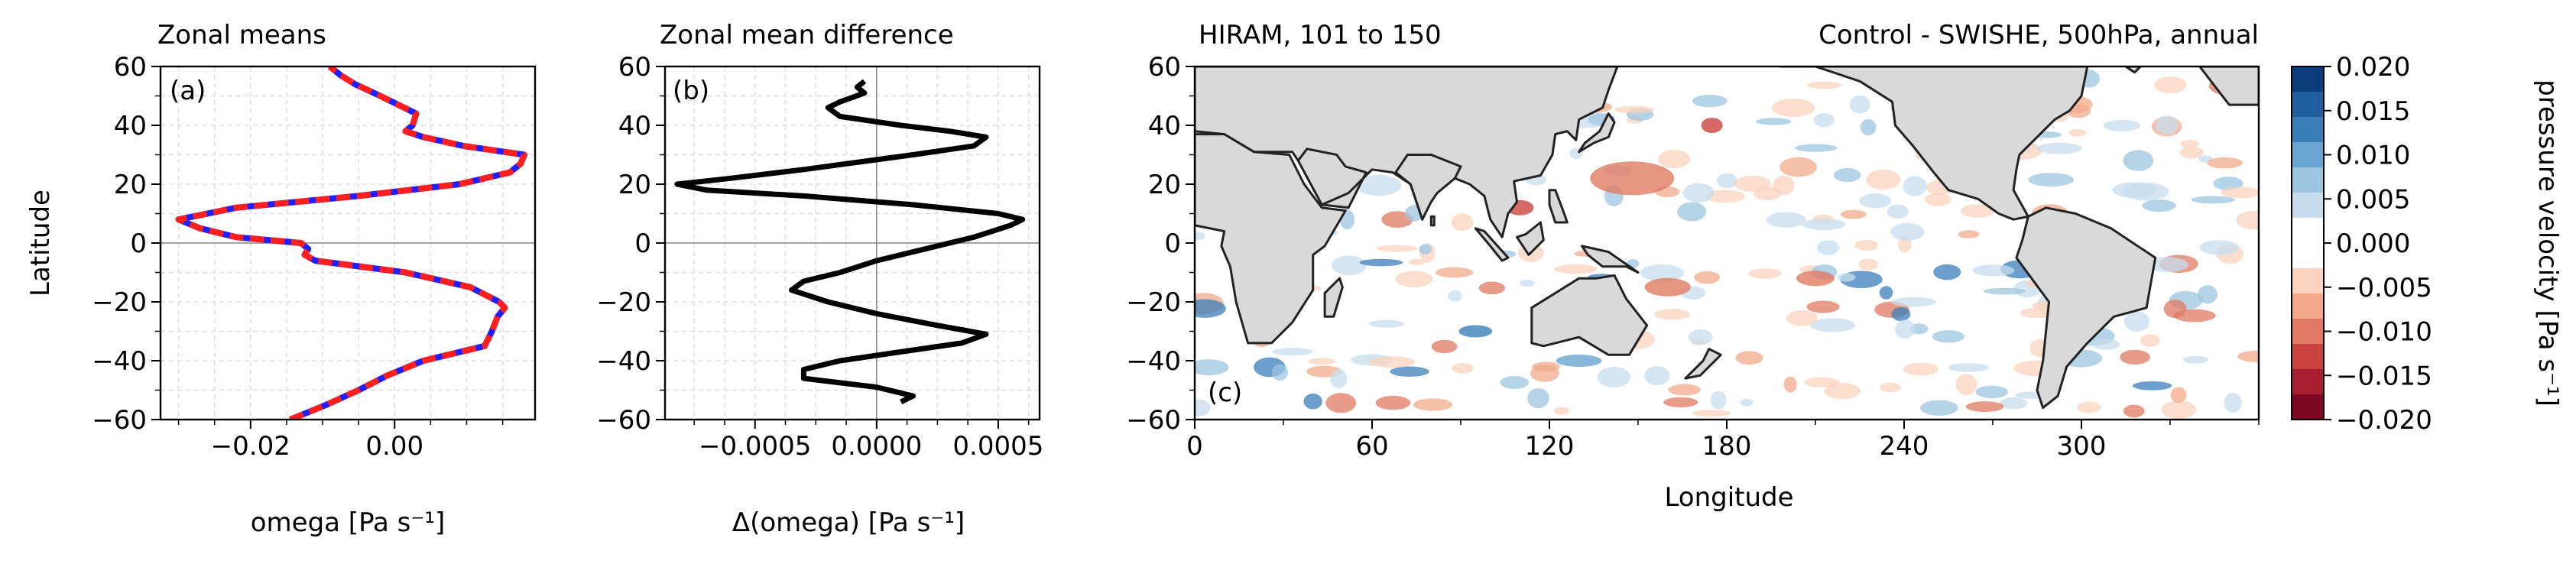  I want to click on colorbar-tick-label: −0.020, so click(2384, 421).